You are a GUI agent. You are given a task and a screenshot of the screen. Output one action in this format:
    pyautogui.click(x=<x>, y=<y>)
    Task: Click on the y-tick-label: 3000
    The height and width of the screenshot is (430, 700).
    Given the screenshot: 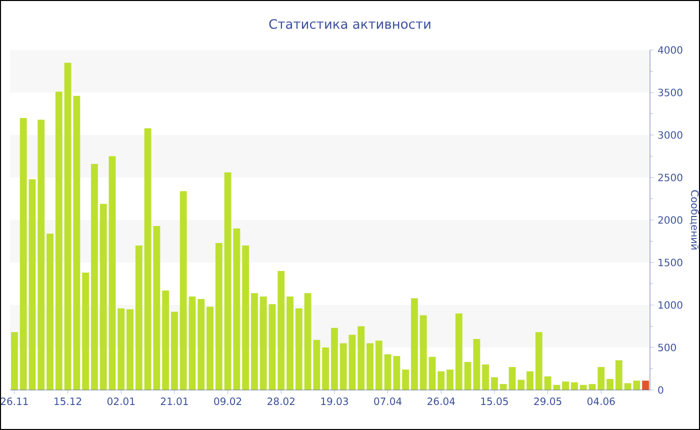 What is the action you would take?
    pyautogui.click(x=670, y=135)
    